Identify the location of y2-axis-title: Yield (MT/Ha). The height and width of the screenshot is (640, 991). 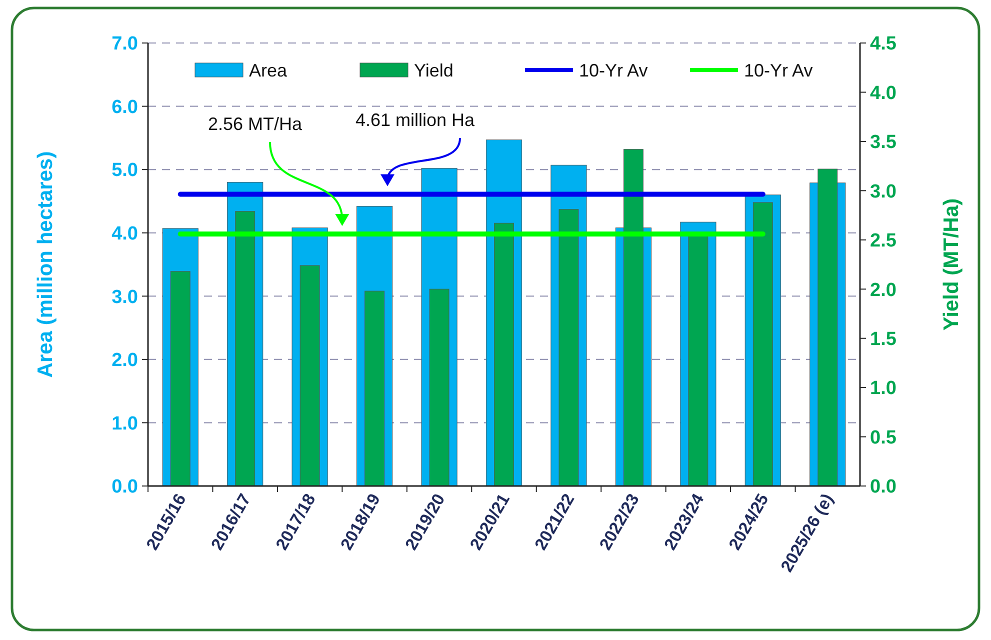
(951, 264).